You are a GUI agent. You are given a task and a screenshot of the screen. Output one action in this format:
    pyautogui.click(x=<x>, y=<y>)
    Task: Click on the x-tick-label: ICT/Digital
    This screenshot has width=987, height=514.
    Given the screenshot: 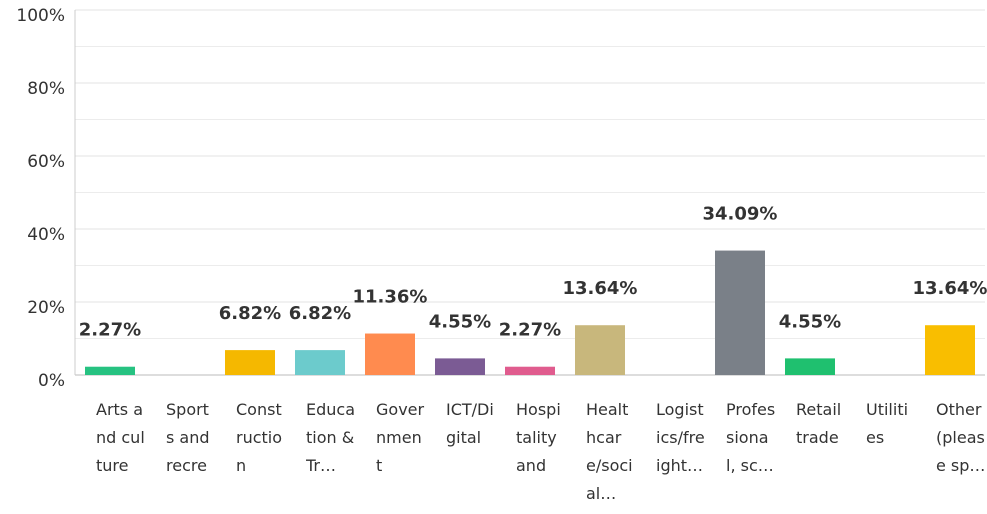 What is the action you would take?
    pyautogui.click(x=470, y=423)
    